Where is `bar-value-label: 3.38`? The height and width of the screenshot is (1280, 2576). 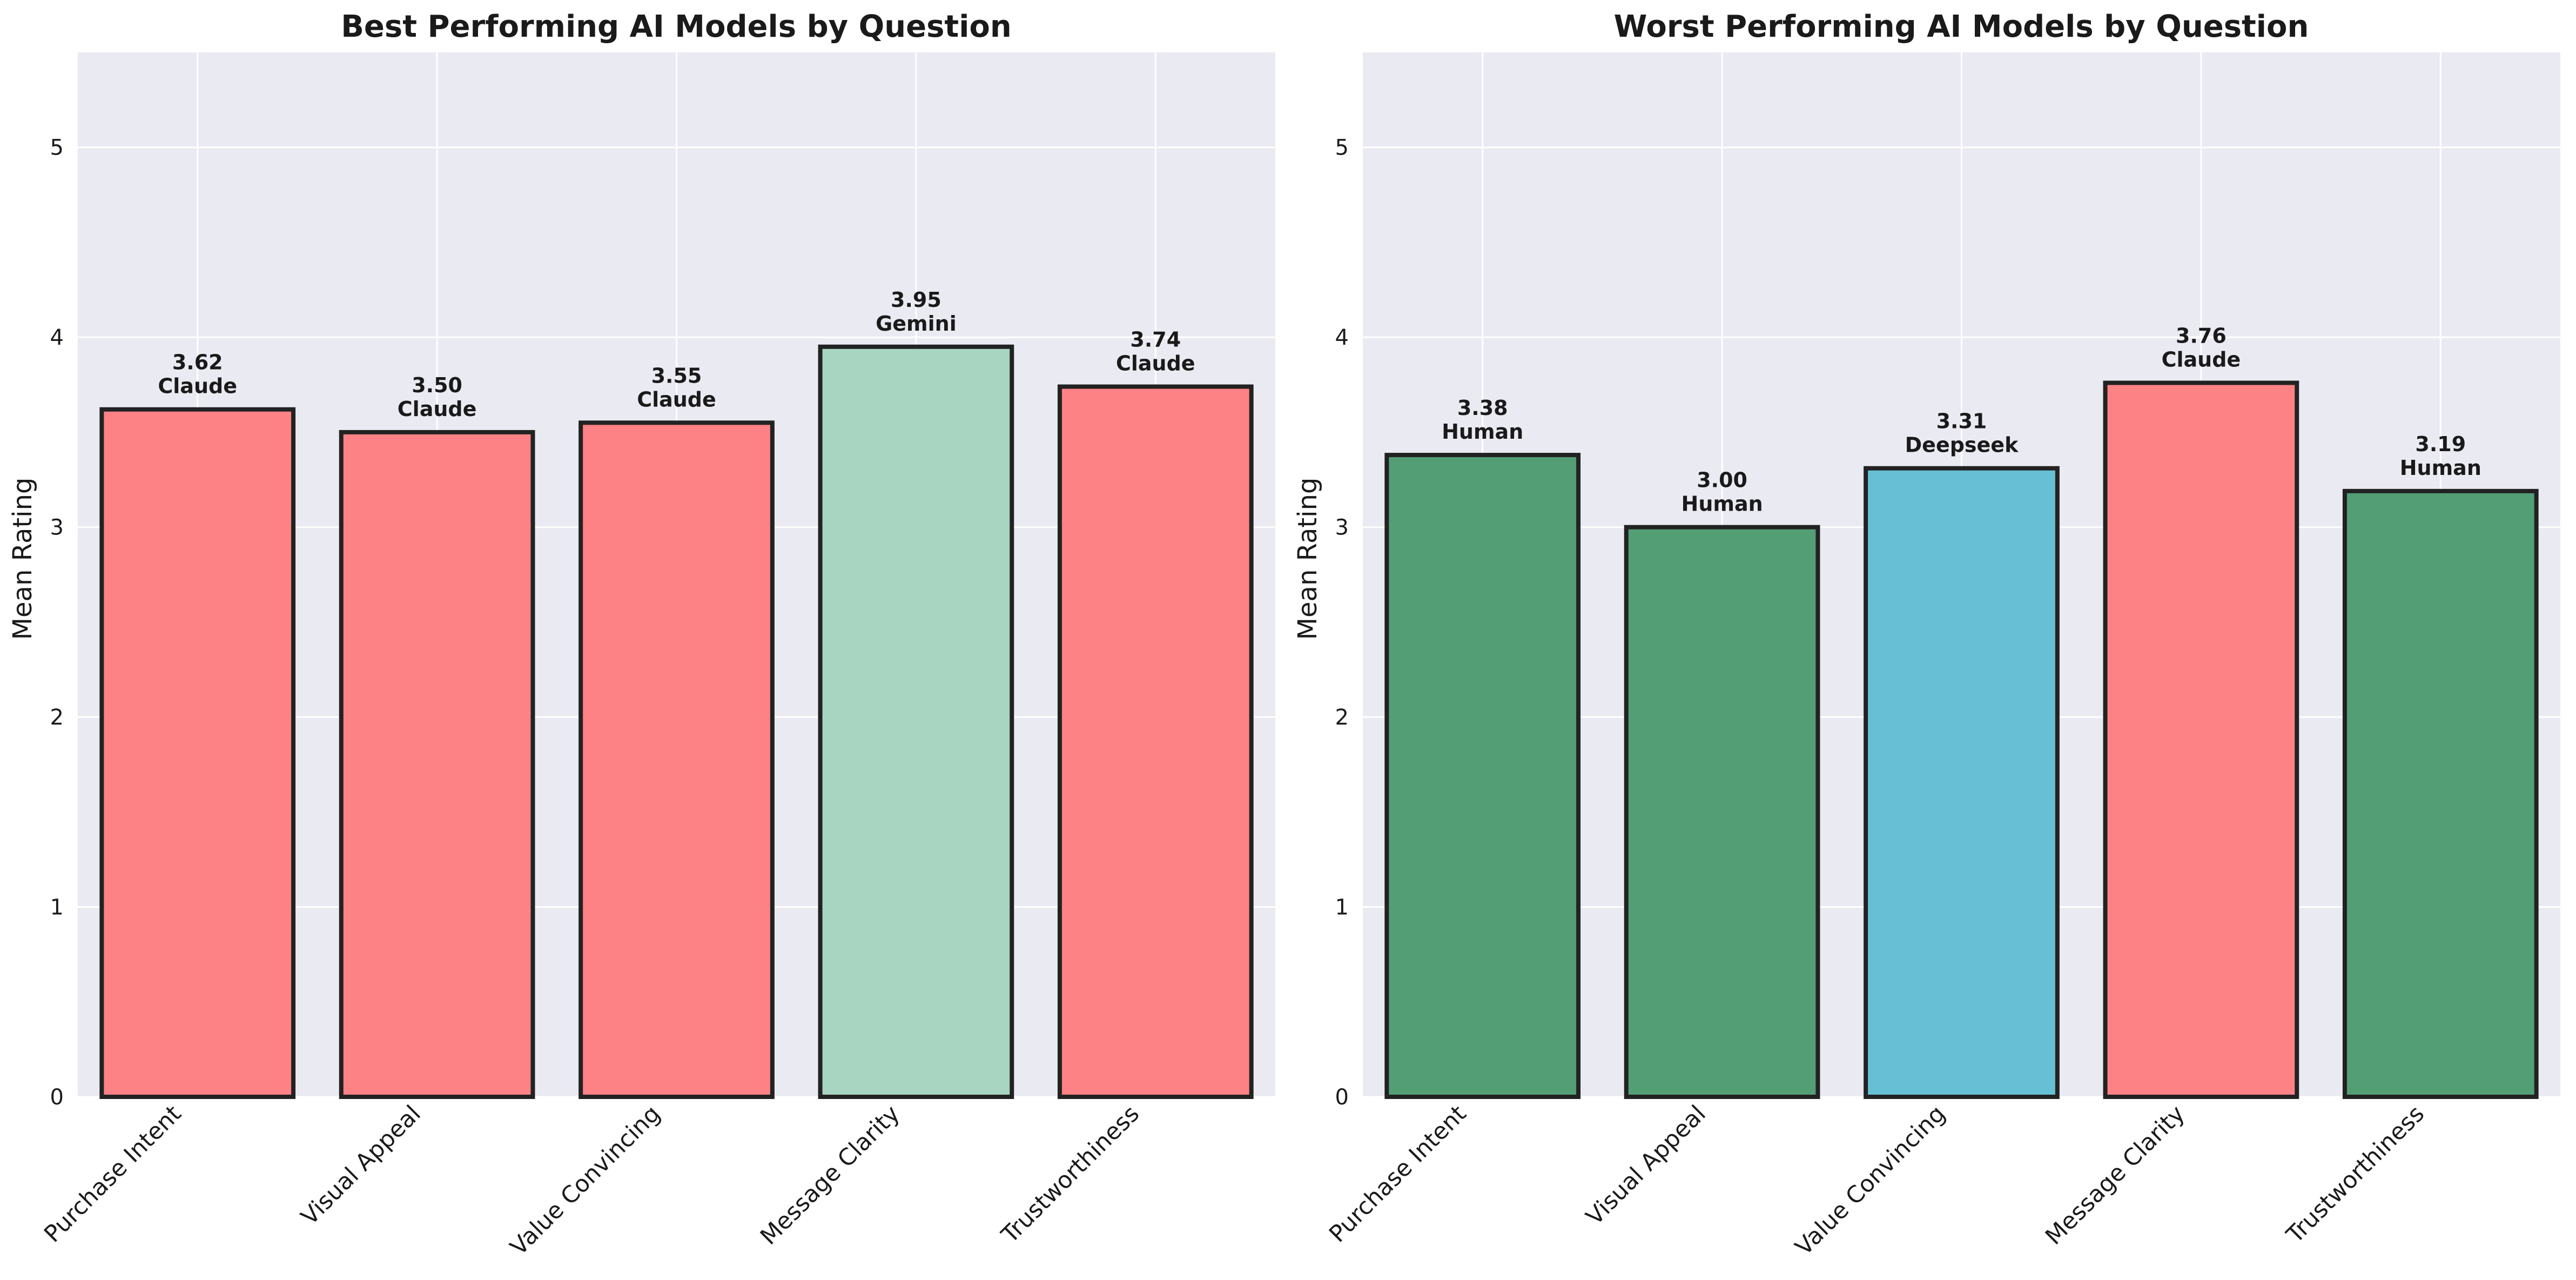 bar-value-label: 3.38 is located at coordinates (1482, 408).